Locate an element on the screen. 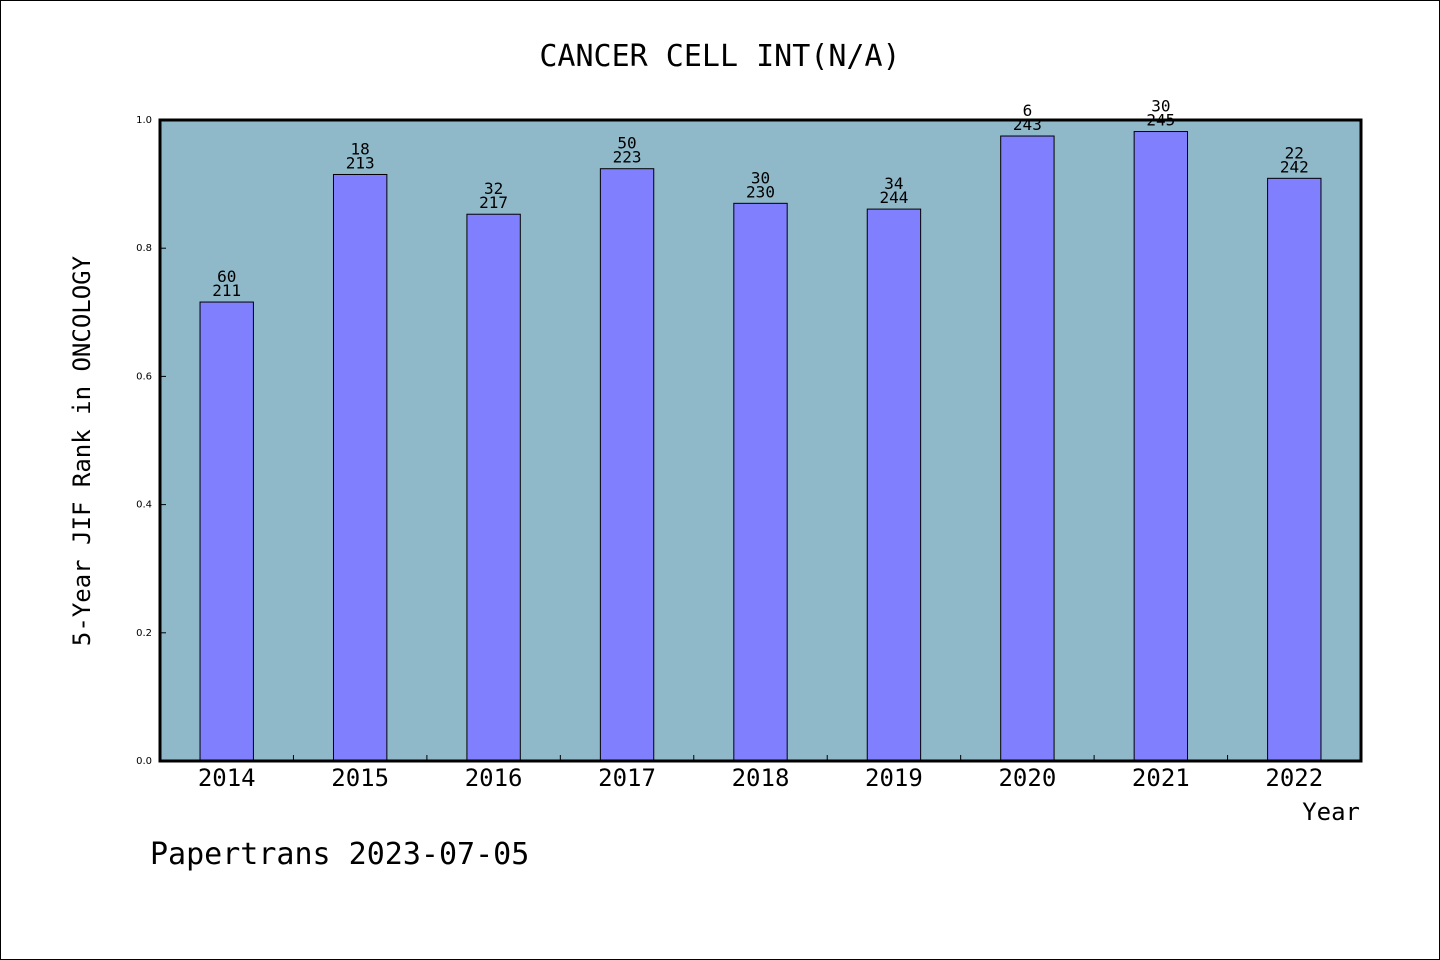 This screenshot has width=1440, height=960. x-tick-label-2020: 2020 is located at coordinates (1027, 778).